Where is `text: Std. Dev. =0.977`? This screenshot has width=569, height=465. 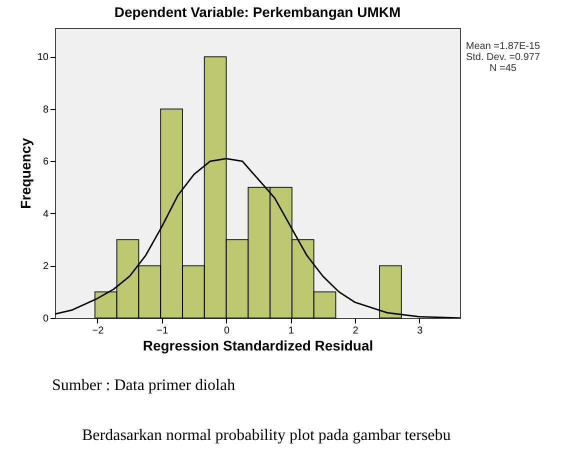 text: Std. Dev. =0.977 is located at coordinates (503, 57).